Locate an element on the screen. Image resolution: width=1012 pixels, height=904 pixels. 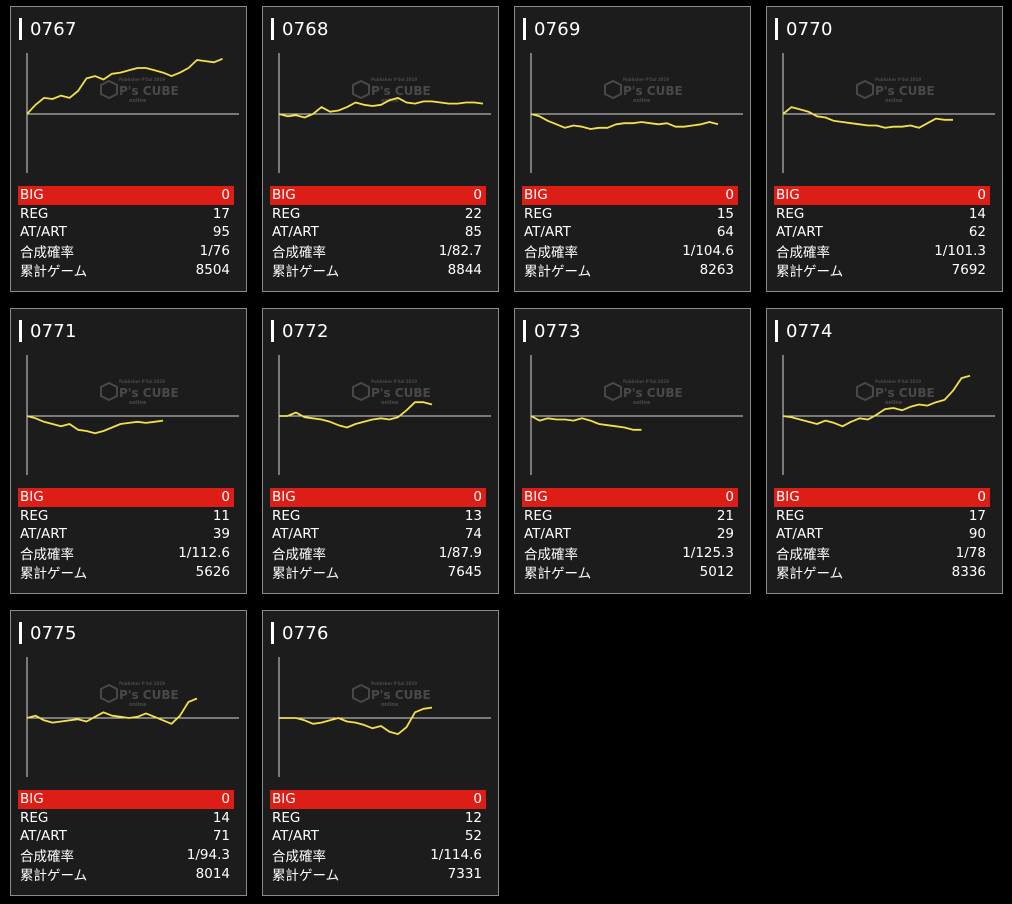
games-value: 8263 is located at coordinates (716, 269).